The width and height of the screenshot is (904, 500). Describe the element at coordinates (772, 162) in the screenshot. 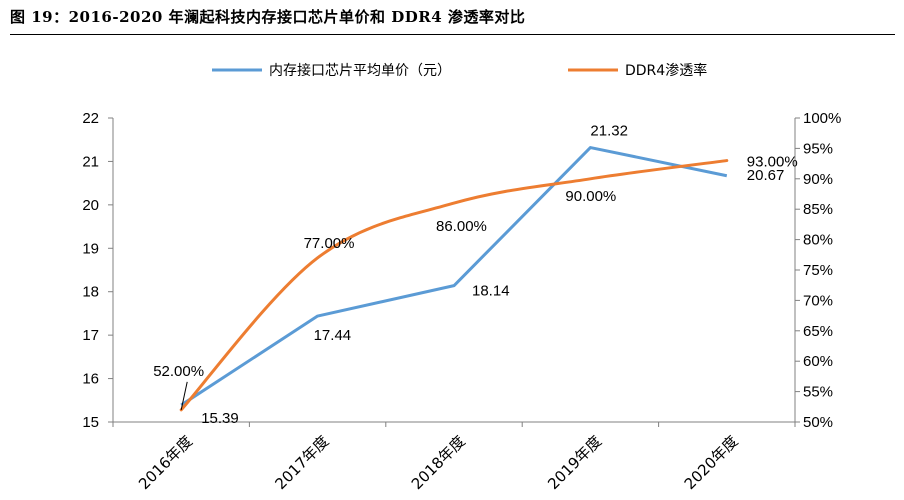

I see `data-label-ddr4: 93.00%` at that location.